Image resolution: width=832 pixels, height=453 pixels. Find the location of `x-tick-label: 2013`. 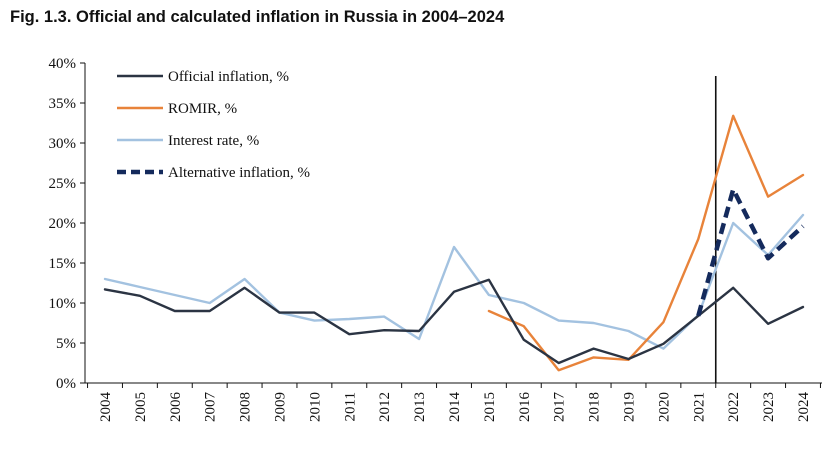

x-tick-label: 2013 is located at coordinates (420, 407).